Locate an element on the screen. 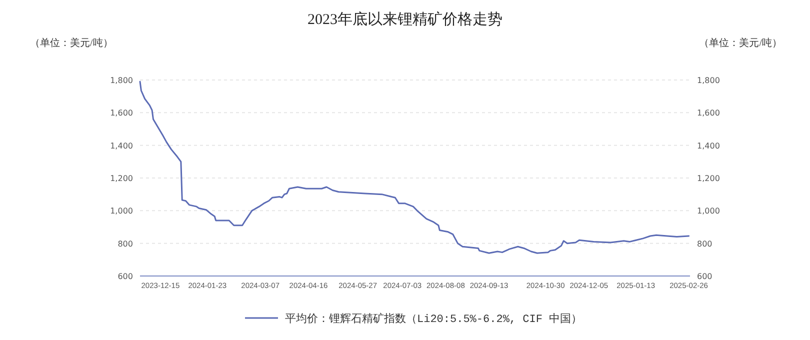 This screenshot has width=810, height=340. y2-axis-title: （单位：美元/吨） is located at coordinates (740, 43).